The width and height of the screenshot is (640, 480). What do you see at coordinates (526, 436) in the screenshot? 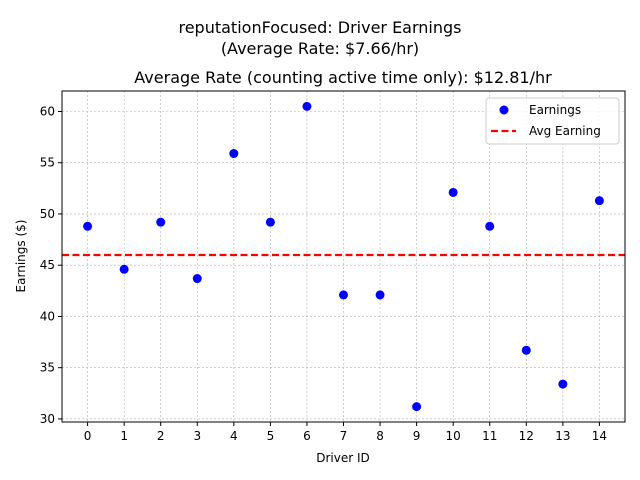
I see `x-tick-label: 12` at bounding box center [526, 436].